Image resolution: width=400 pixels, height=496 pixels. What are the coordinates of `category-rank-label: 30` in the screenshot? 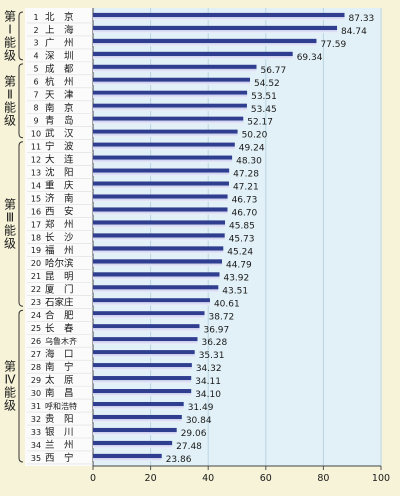 It's located at (36, 393).